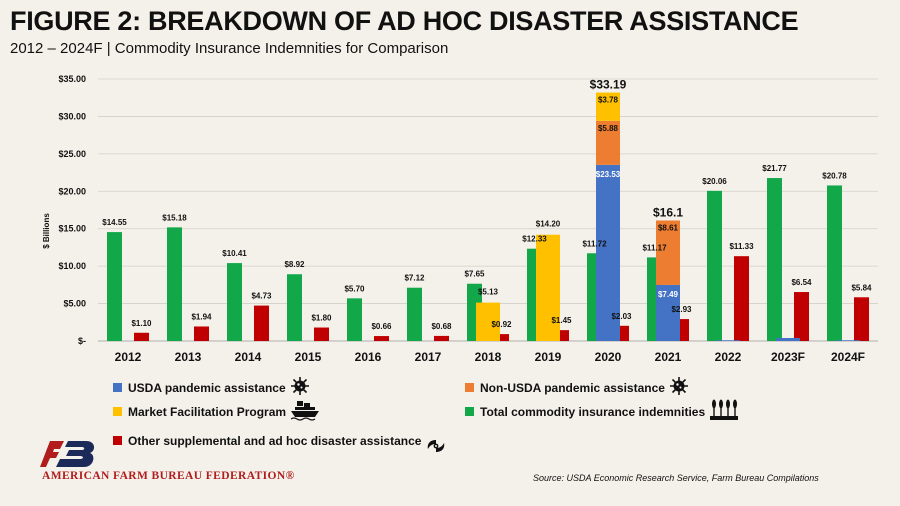  I want to click on x-tick-label: 2021, so click(668, 357).